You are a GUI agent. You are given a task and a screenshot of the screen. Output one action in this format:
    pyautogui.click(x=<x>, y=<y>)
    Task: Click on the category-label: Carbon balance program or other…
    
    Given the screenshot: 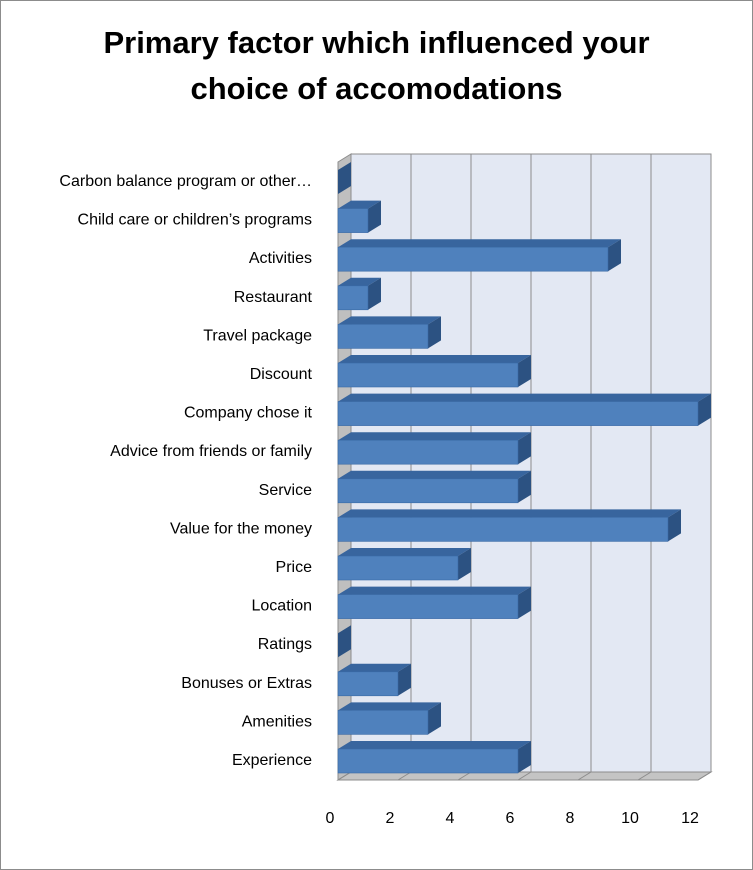 What is the action you would take?
    pyautogui.click(x=185, y=181)
    